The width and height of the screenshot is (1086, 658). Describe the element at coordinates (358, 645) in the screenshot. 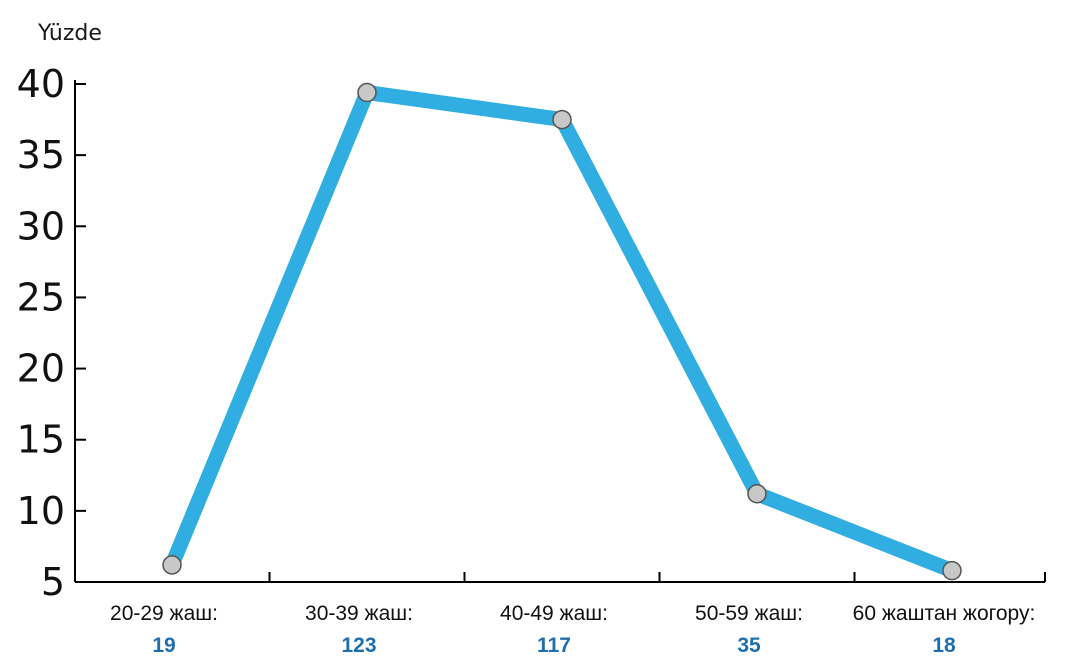

I see `x-category-count: 123` at that location.